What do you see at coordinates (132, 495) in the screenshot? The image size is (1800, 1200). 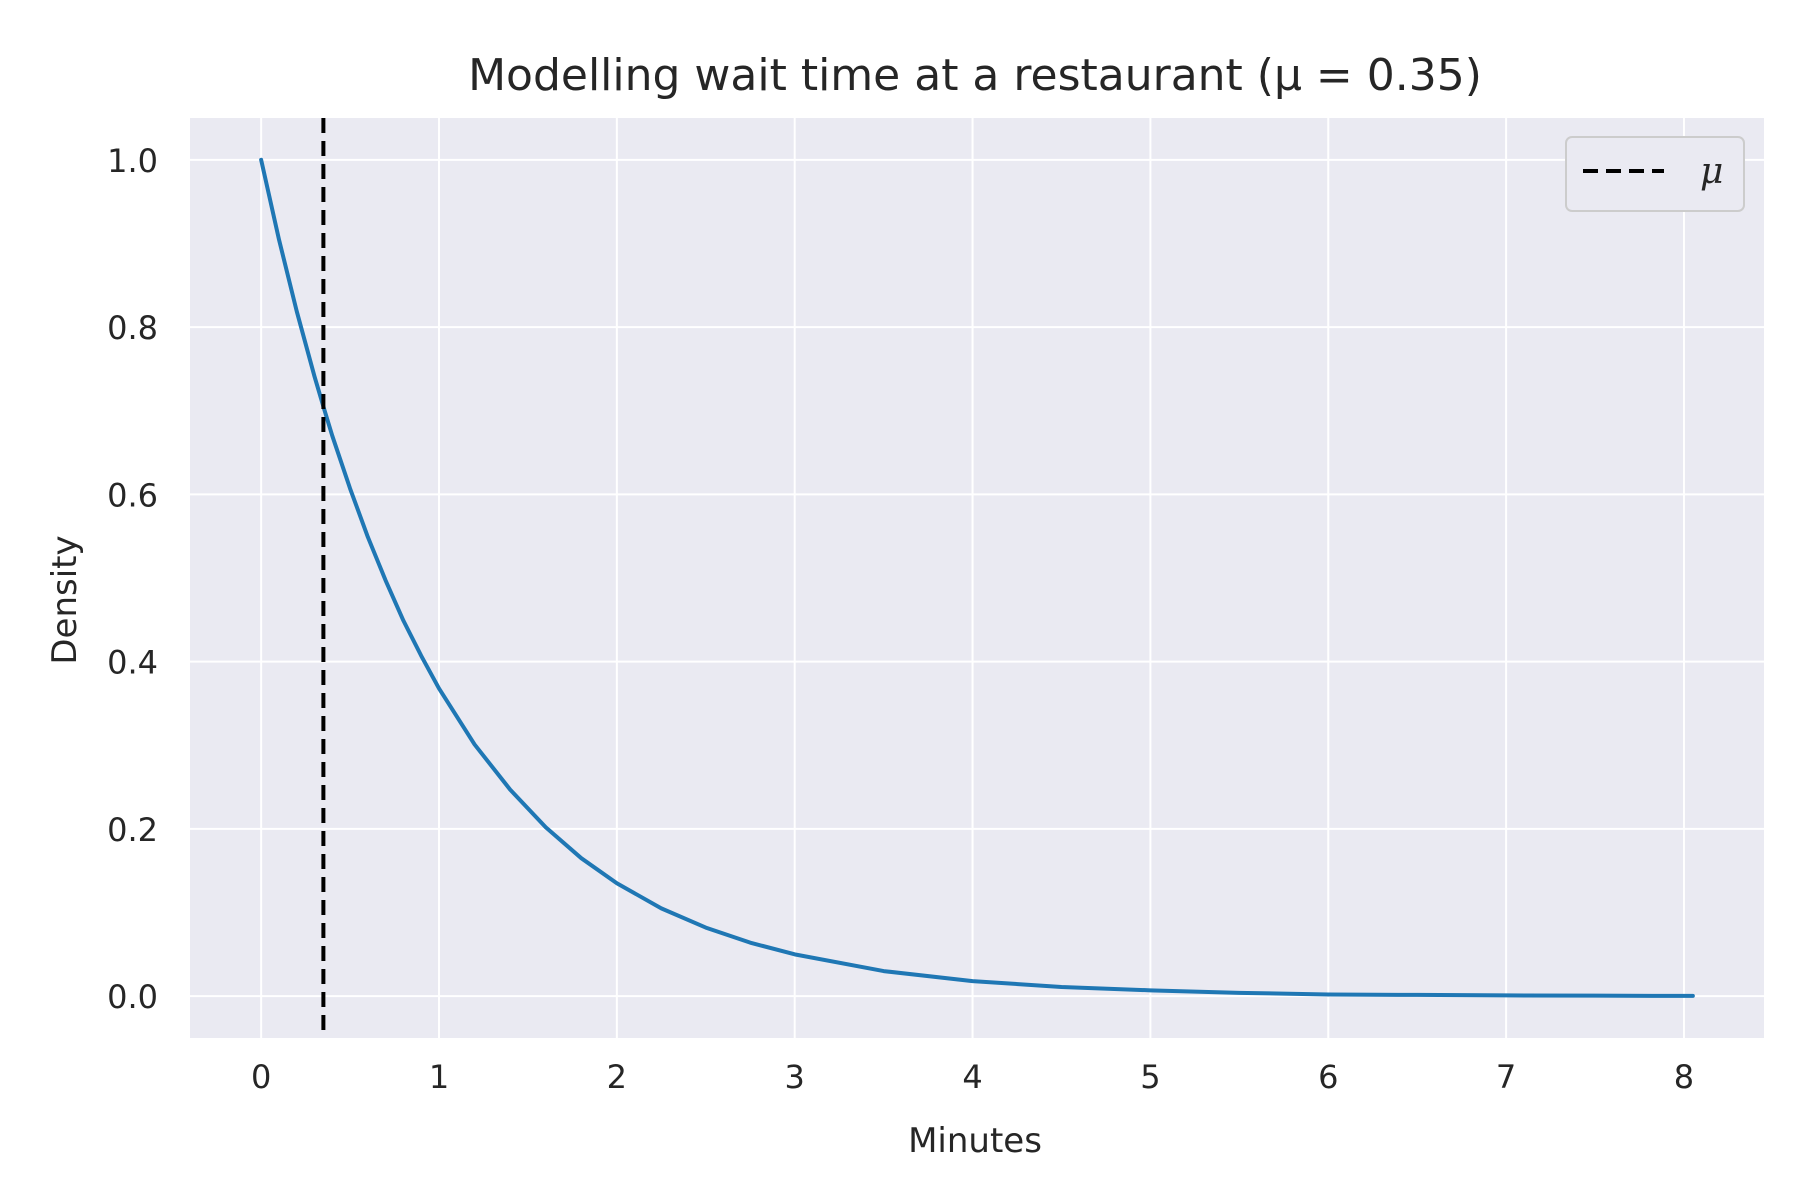 I see `y-tick-label: 0.6` at bounding box center [132, 495].